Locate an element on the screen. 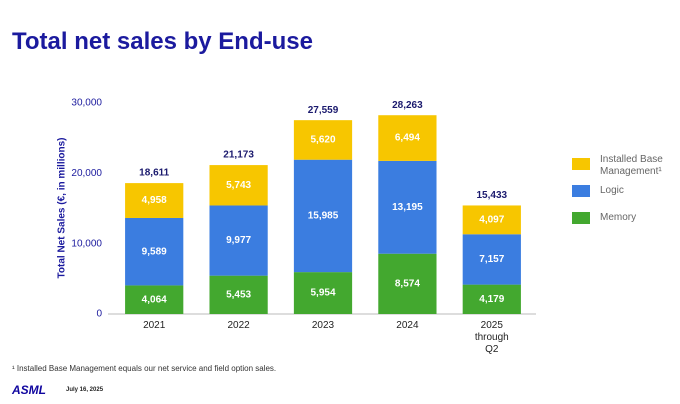 The image size is (680, 404). value-label: 5,743 is located at coordinates (238, 185).